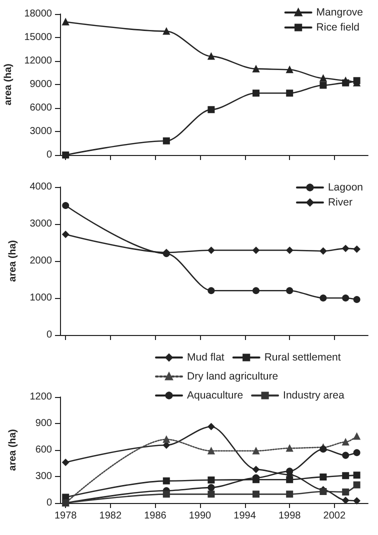  What do you see at coordinates (41, 261) in the screenshot?
I see `y-tick-label: 2000` at bounding box center [41, 261].